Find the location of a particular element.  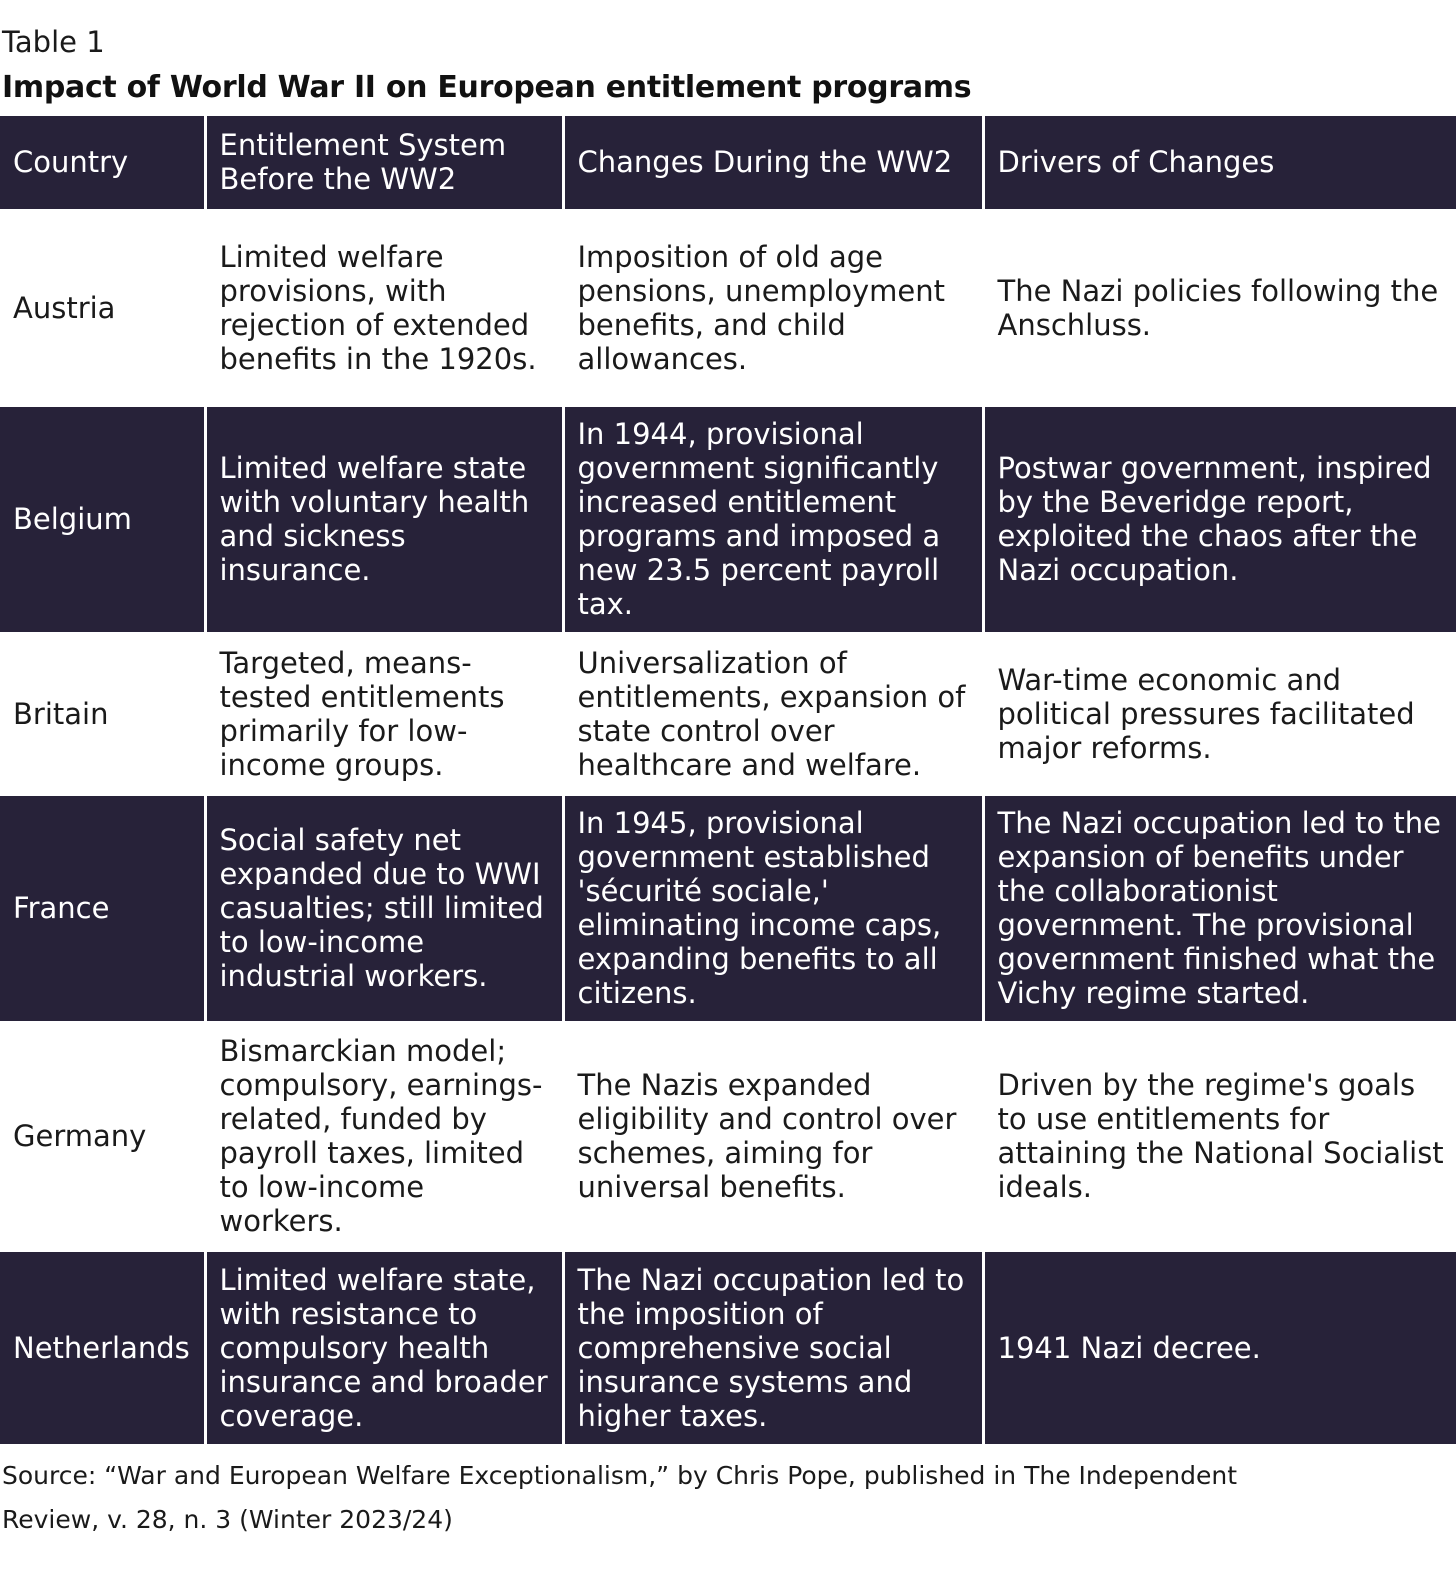

cell-country: Netherlands is located at coordinates (103, 1347).